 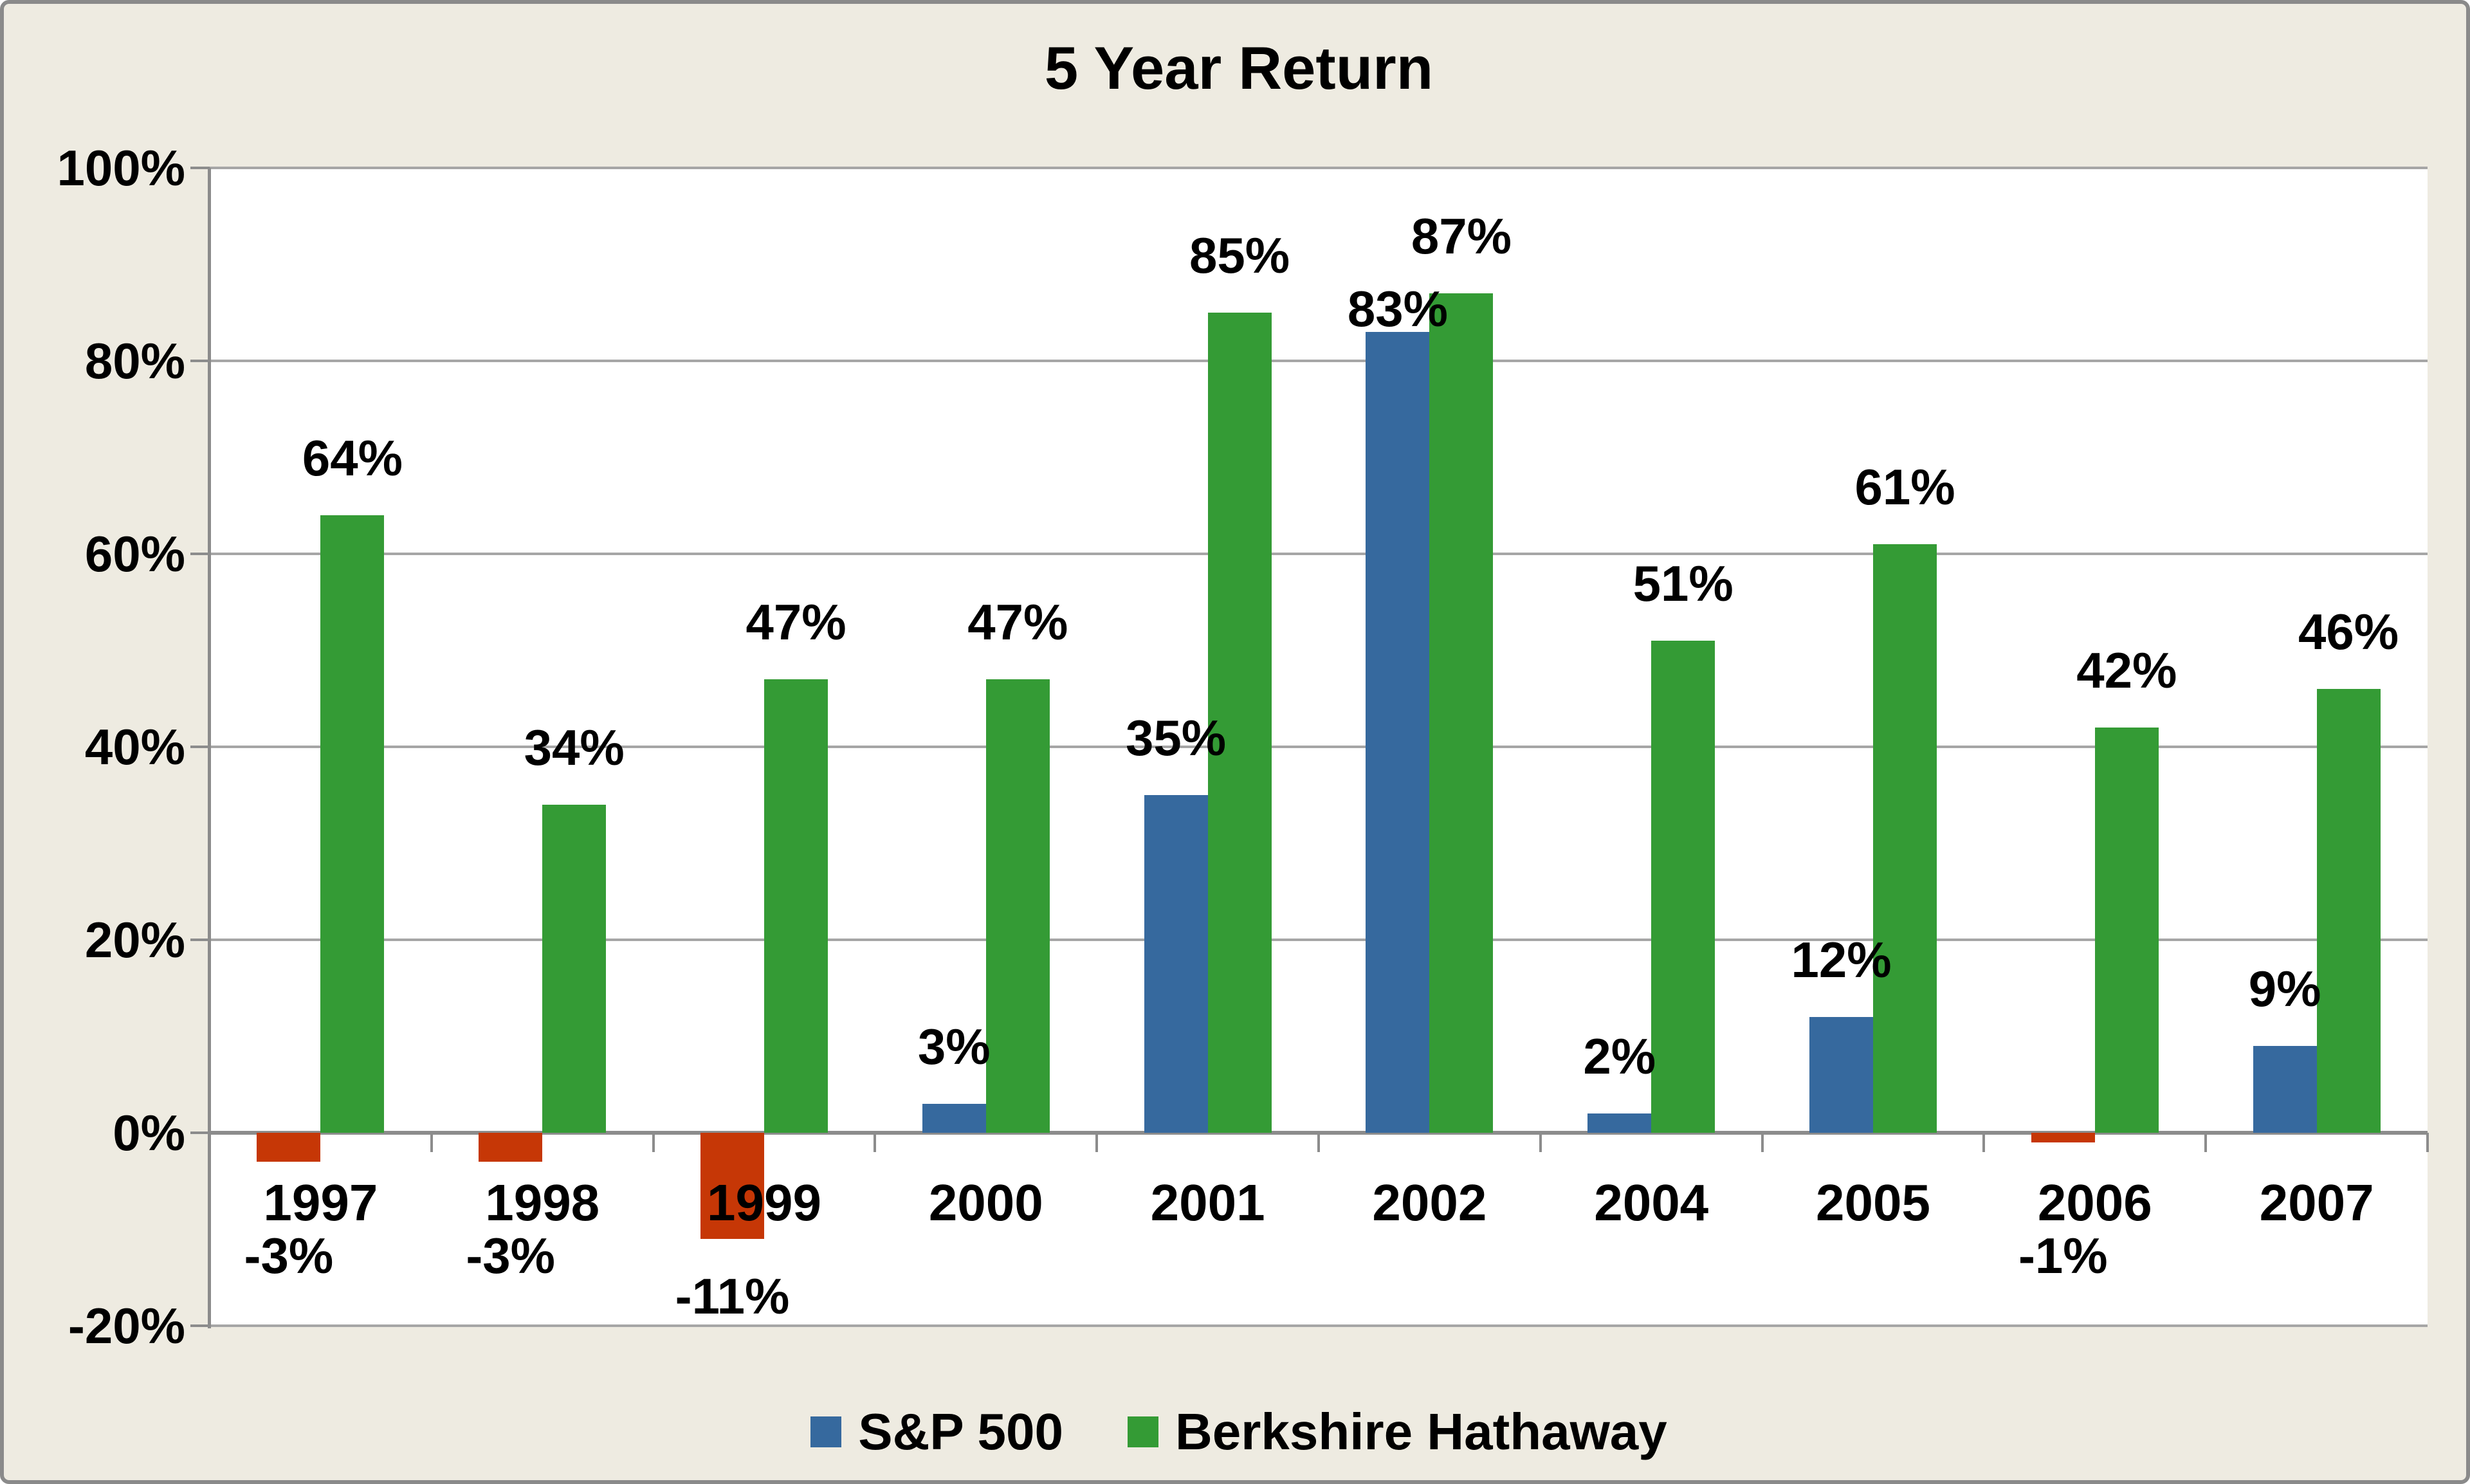 I want to click on bar-berkshire-1998, so click(x=574, y=969).